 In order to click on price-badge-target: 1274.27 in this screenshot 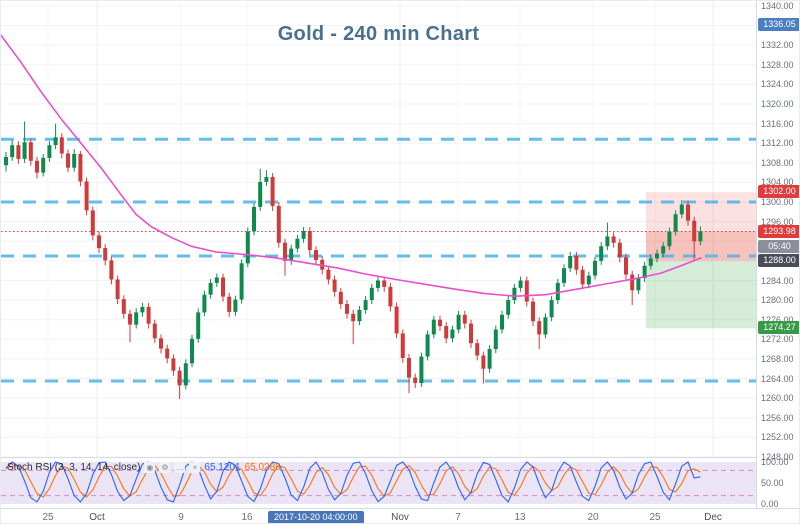, I will do `click(778, 328)`.